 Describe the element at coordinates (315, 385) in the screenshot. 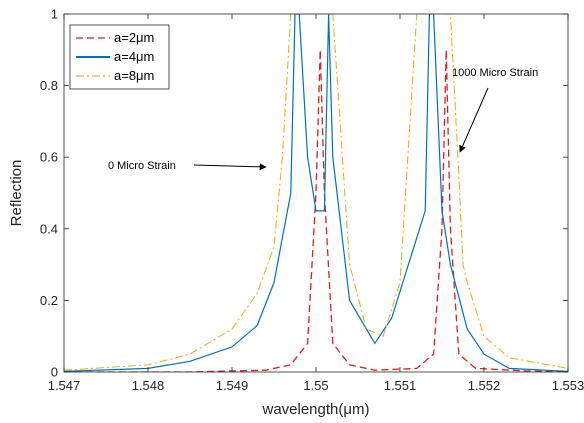

I see `x-tick-label: 1.55` at that location.